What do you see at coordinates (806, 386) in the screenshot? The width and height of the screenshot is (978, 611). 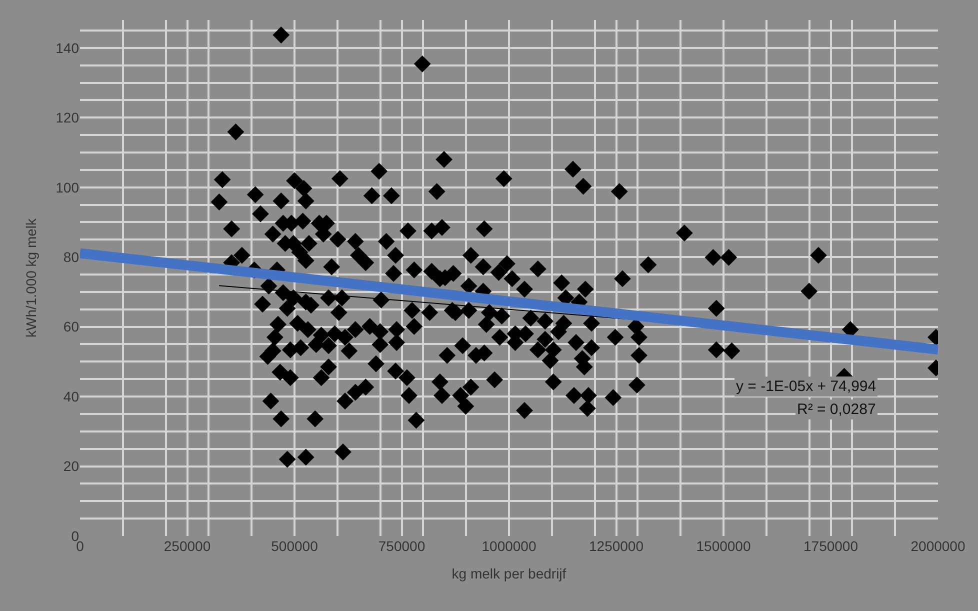 I see `annotation: y = -1E-05x + 74,994` at bounding box center [806, 386].